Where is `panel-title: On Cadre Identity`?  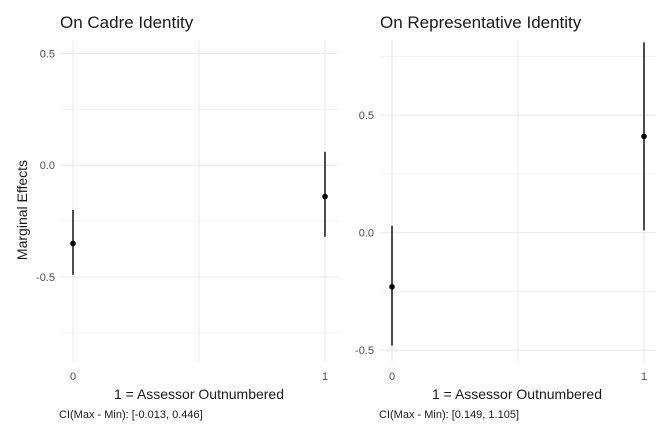
panel-title: On Cadre Identity is located at coordinates (127, 22).